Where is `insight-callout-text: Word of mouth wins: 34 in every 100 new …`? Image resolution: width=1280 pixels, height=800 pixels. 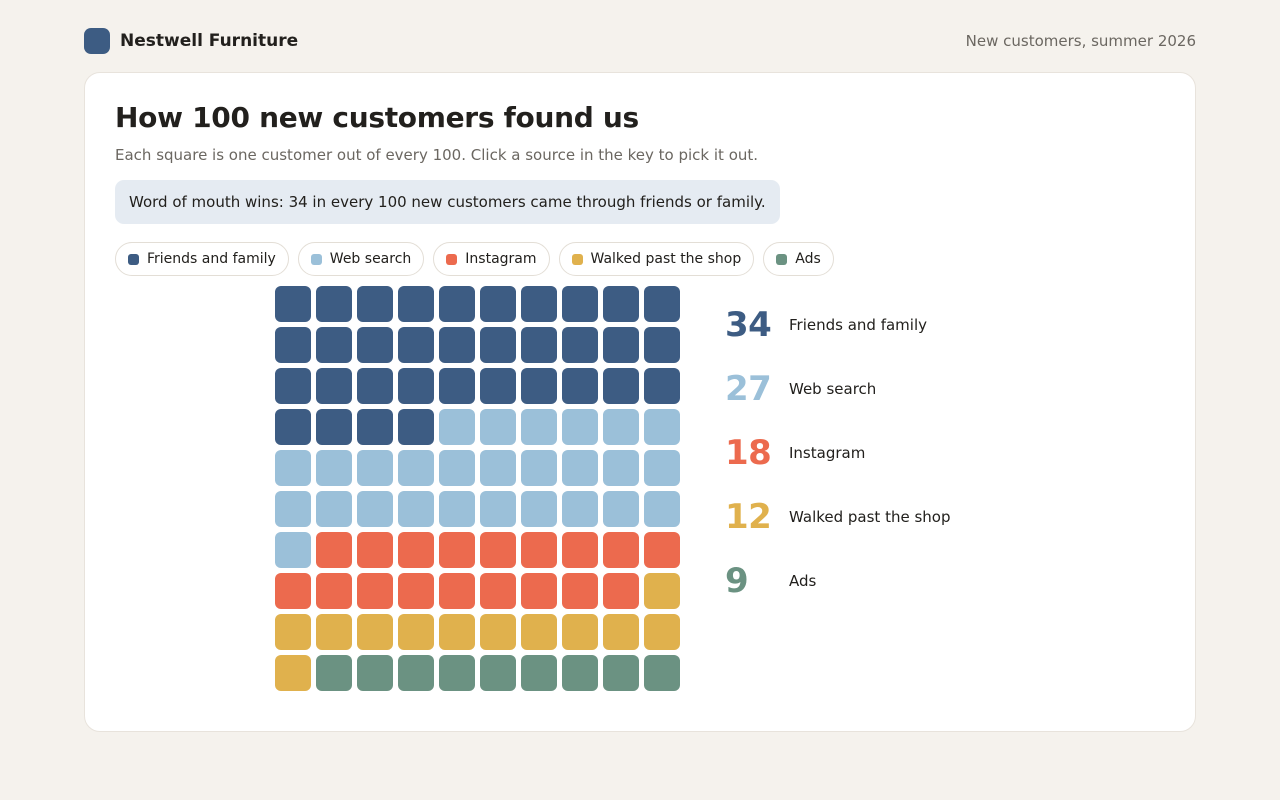
insight-callout-text: Word of mouth wins: 34 in every 100 new … is located at coordinates (447, 202).